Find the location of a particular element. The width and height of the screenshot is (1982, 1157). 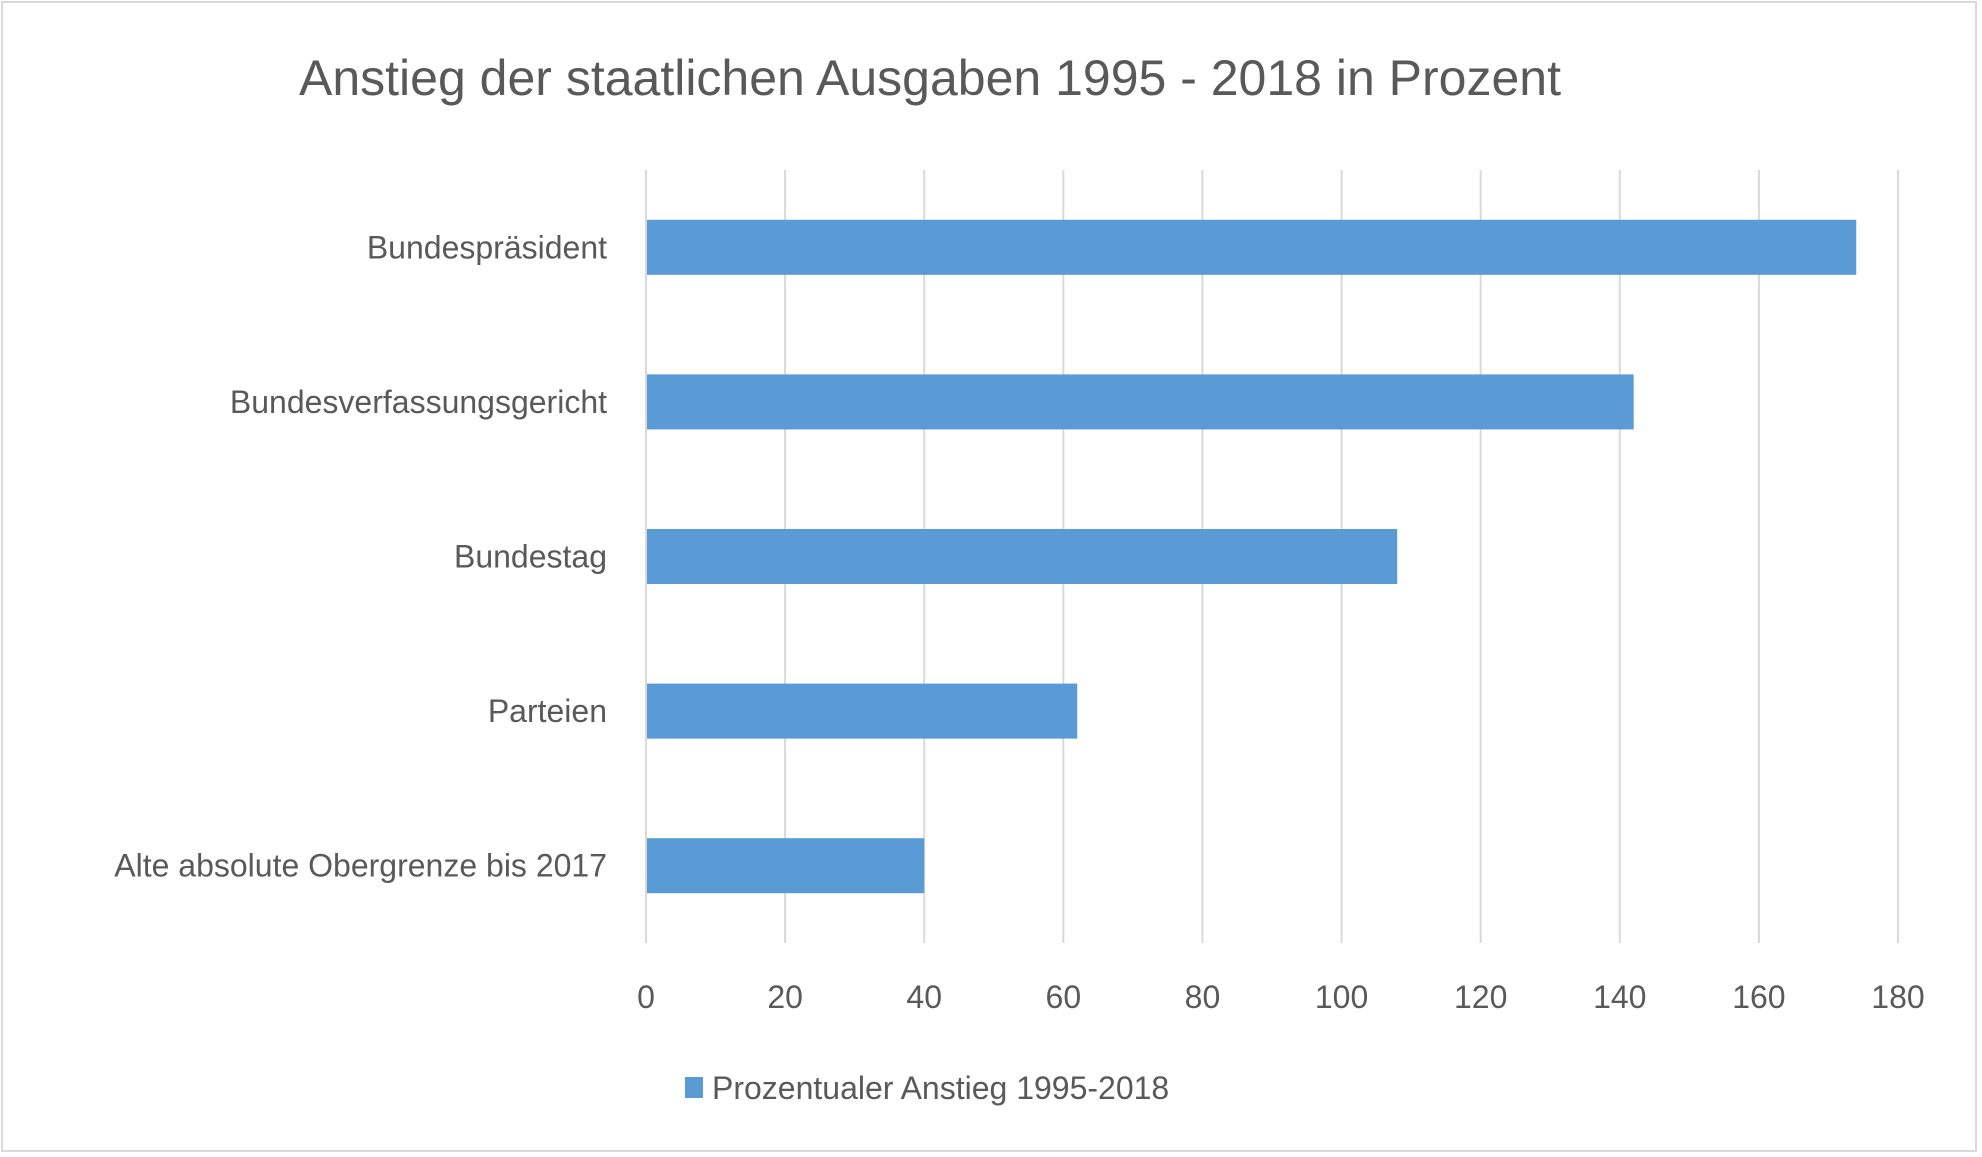

x-tick-label: 100 is located at coordinates (1341, 997).